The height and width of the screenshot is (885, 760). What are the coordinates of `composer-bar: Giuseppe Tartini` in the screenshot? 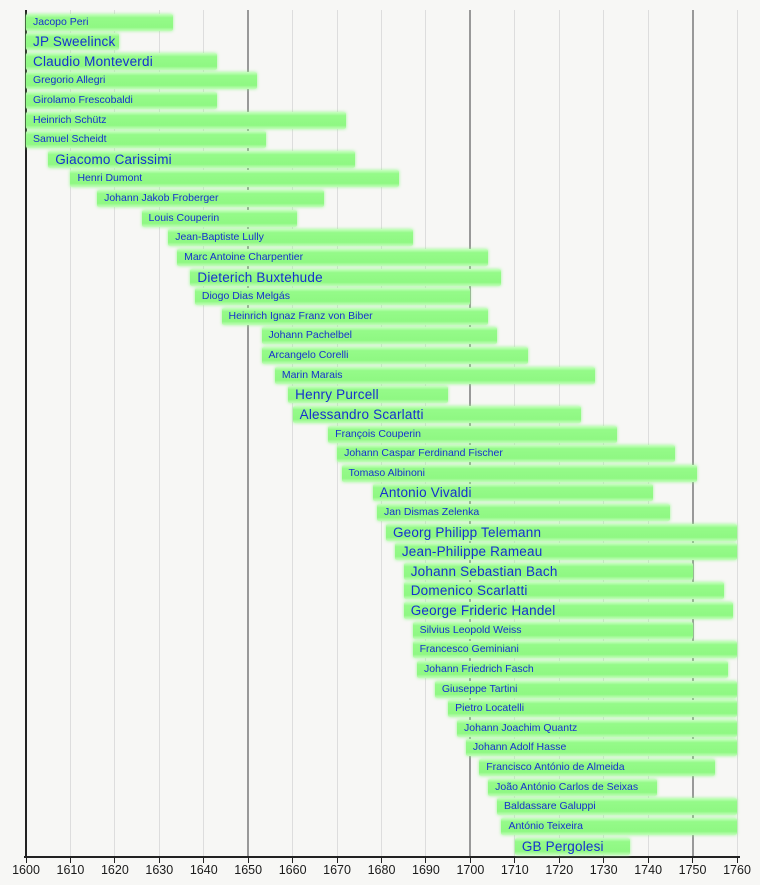 It's located at (585, 689).